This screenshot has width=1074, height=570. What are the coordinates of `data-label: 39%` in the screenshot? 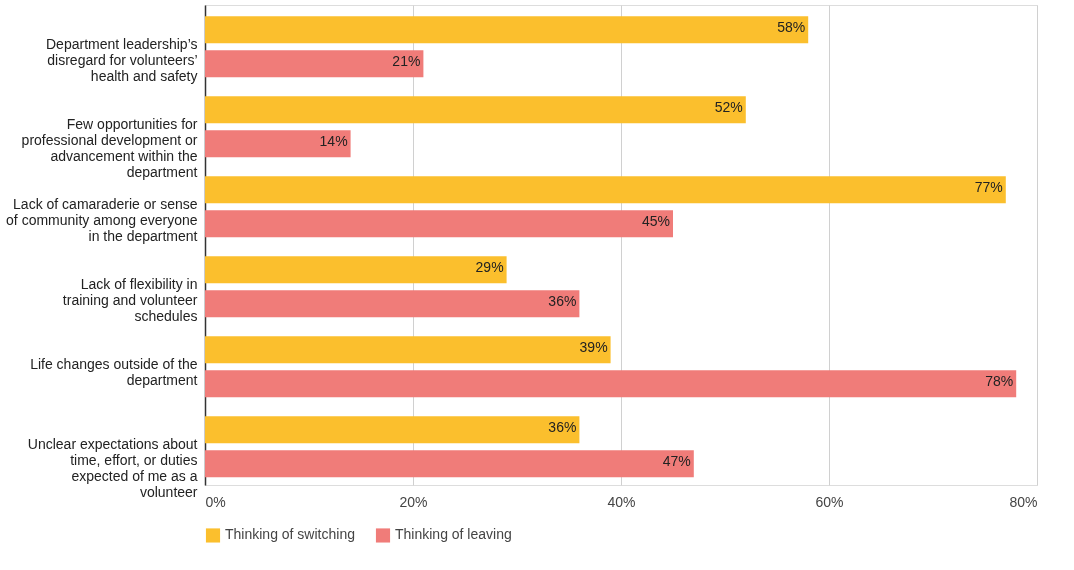 It's located at (593, 346).